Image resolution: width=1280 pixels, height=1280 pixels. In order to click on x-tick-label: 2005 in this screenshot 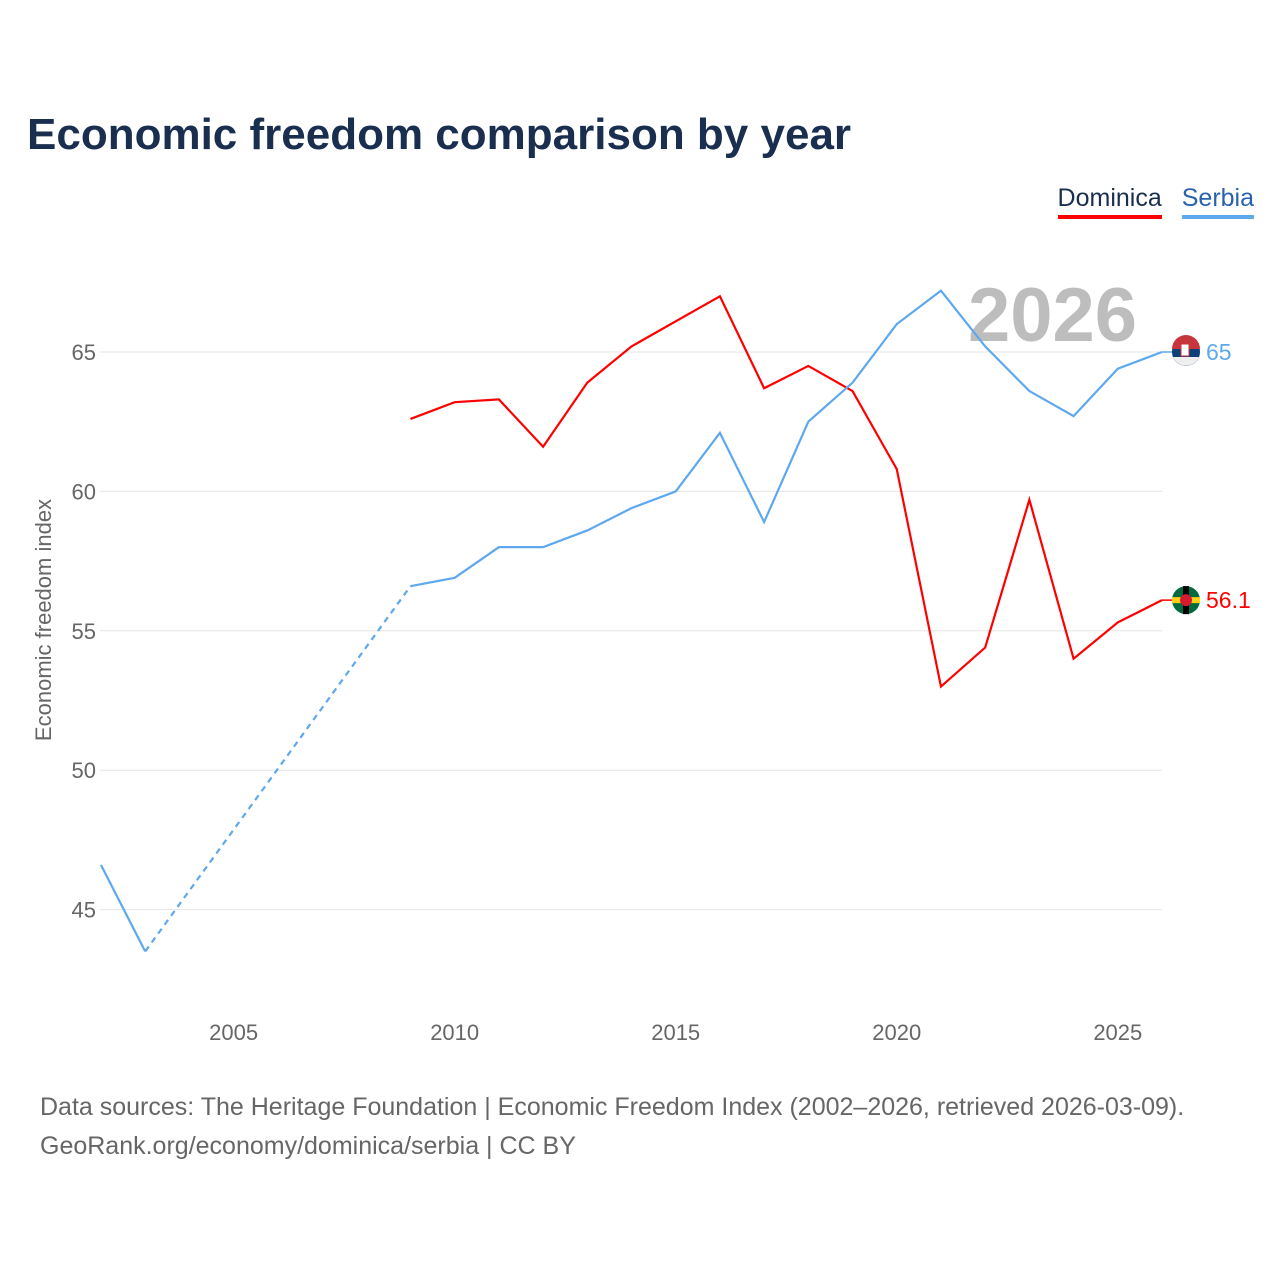, I will do `click(233, 1032)`.